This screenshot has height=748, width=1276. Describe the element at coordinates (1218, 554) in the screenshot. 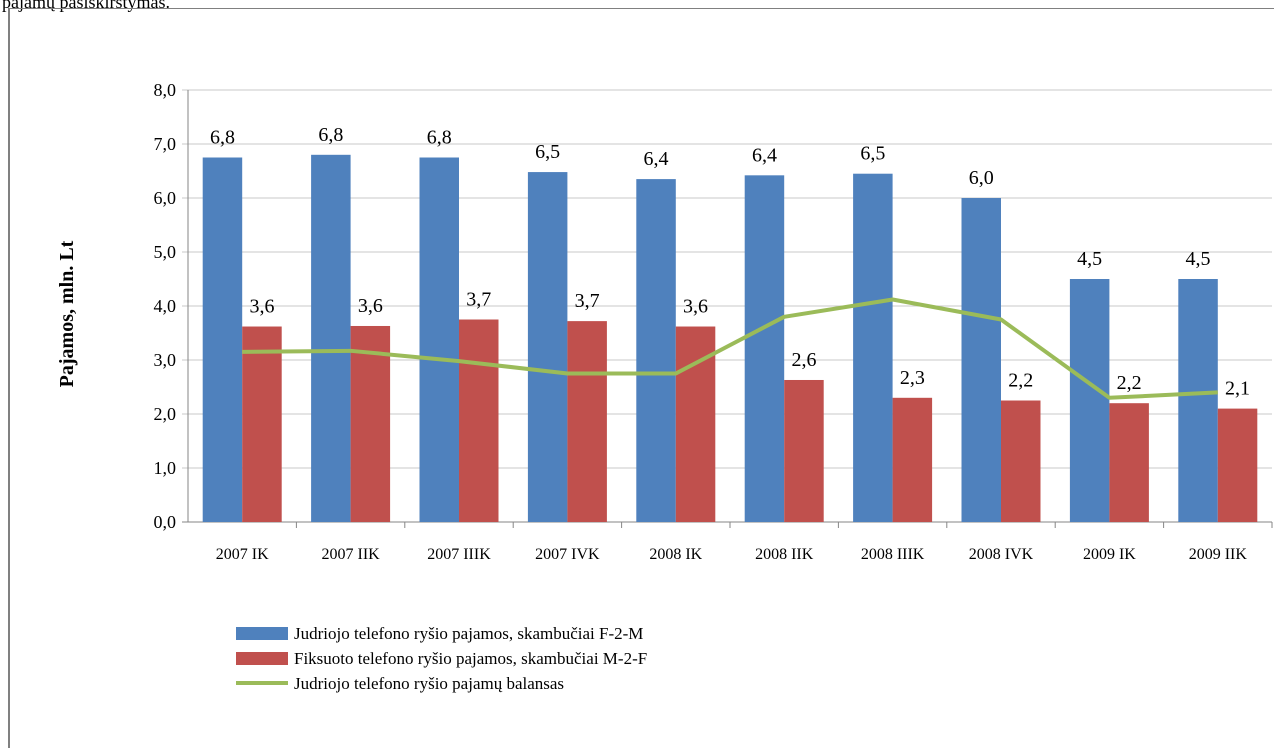

I see `x-category-label: 2009 IIK` at that location.